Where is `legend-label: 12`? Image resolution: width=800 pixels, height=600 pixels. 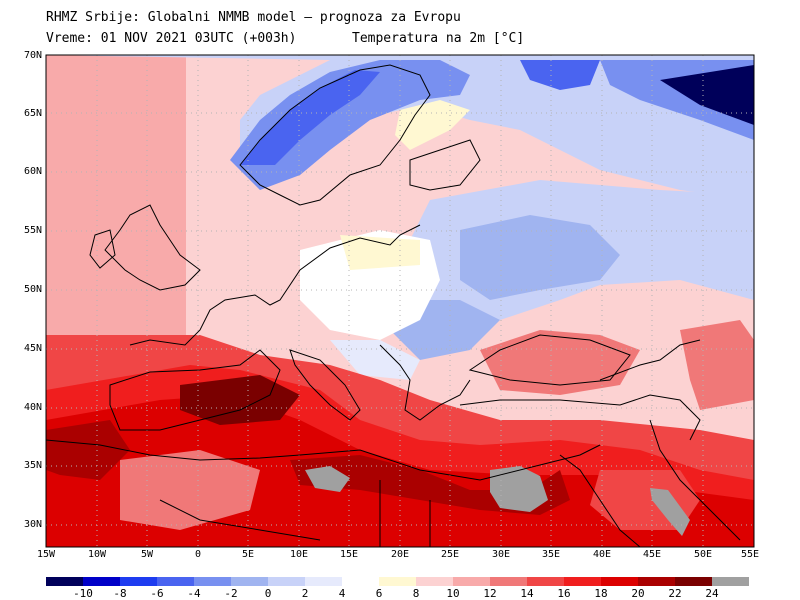
legend-label: 12 is located at coordinates (490, 593).